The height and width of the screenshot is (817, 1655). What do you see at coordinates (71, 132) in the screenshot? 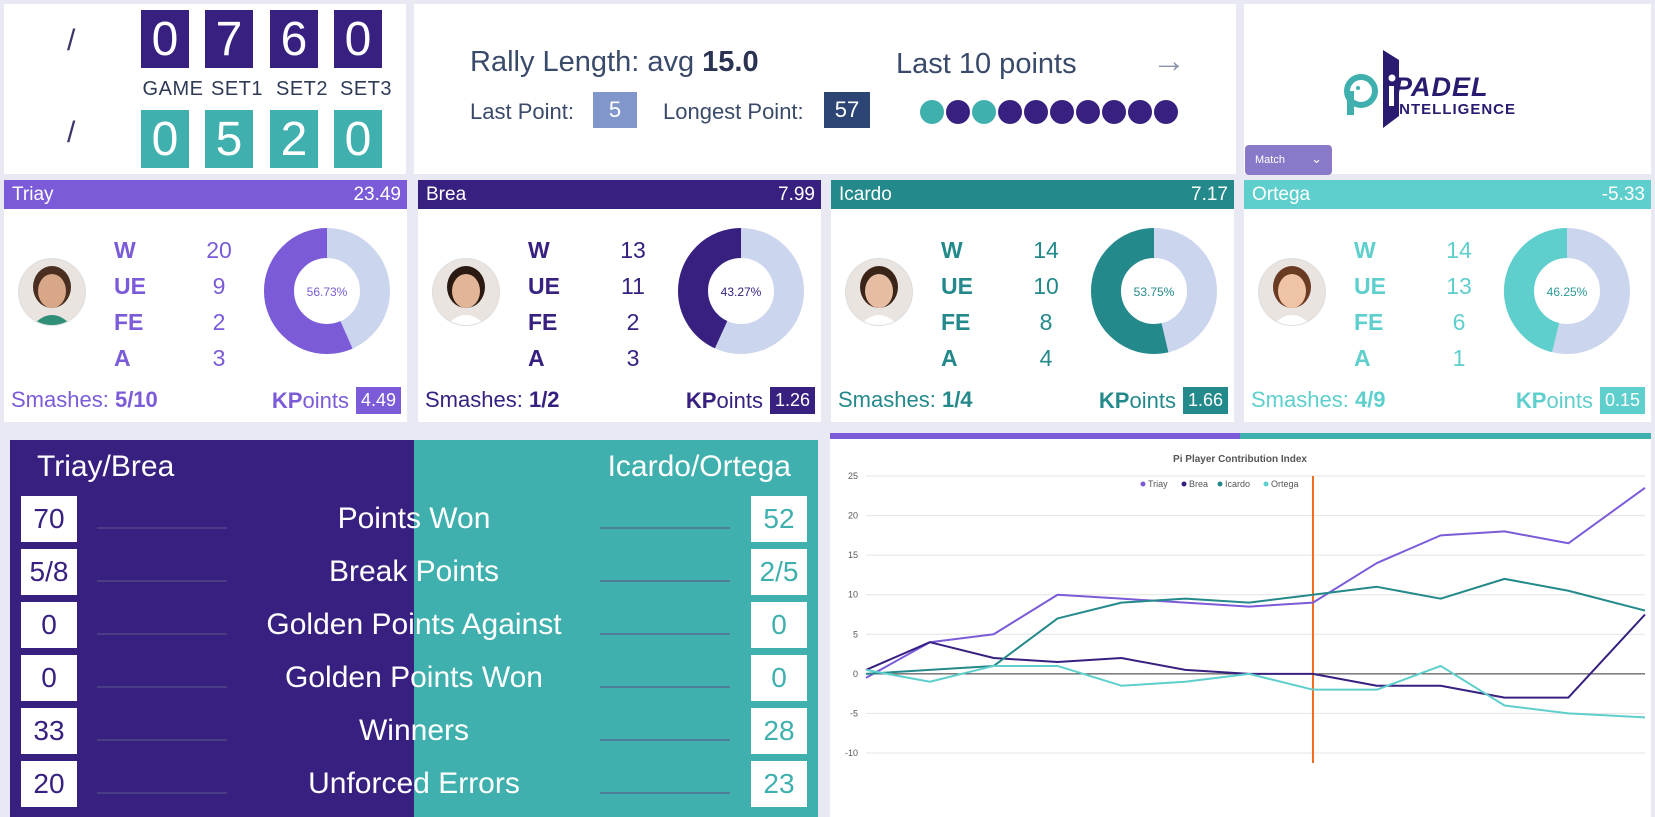
I see `team2-slash: /` at bounding box center [71, 132].